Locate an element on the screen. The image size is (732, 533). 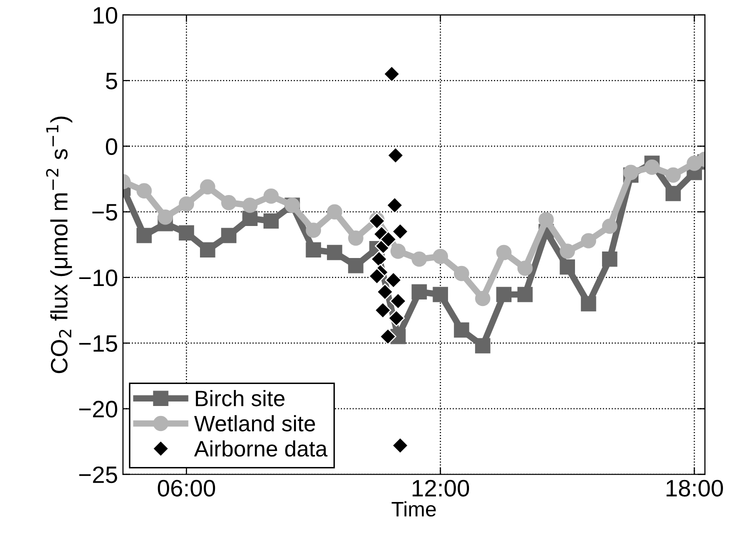
y-tick-label: −5 is located at coordinates (105, 212).